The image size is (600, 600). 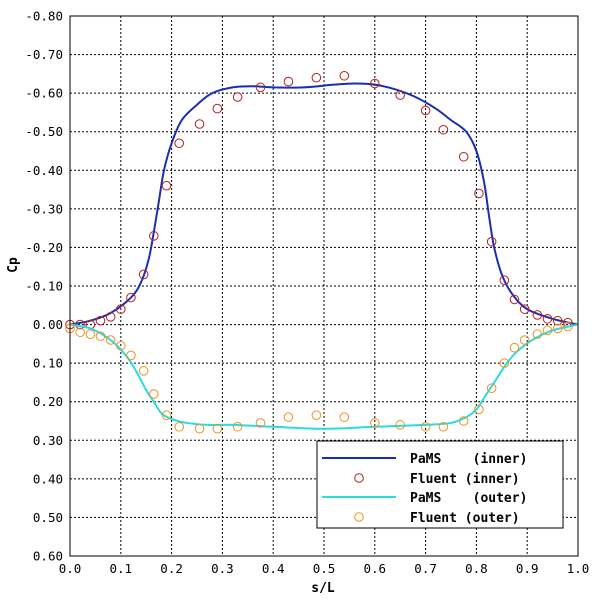 What do you see at coordinates (48, 363) in the screenshot?
I see `y-tick-label: 0.10` at bounding box center [48, 363].